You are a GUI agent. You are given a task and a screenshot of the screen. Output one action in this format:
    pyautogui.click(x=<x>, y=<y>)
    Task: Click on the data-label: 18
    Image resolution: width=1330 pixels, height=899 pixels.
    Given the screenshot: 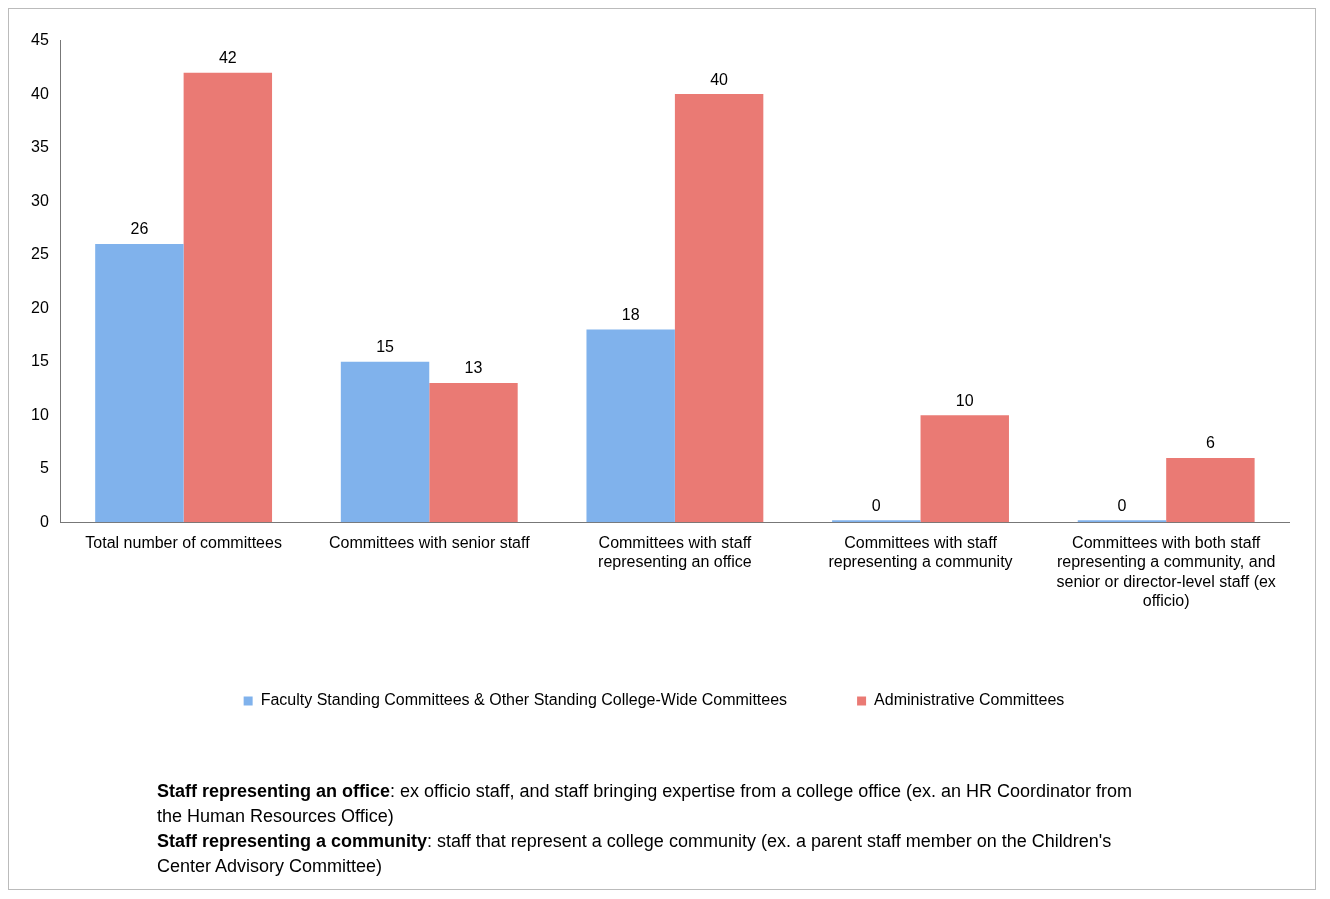 What is the action you would take?
    pyautogui.click(x=630, y=314)
    